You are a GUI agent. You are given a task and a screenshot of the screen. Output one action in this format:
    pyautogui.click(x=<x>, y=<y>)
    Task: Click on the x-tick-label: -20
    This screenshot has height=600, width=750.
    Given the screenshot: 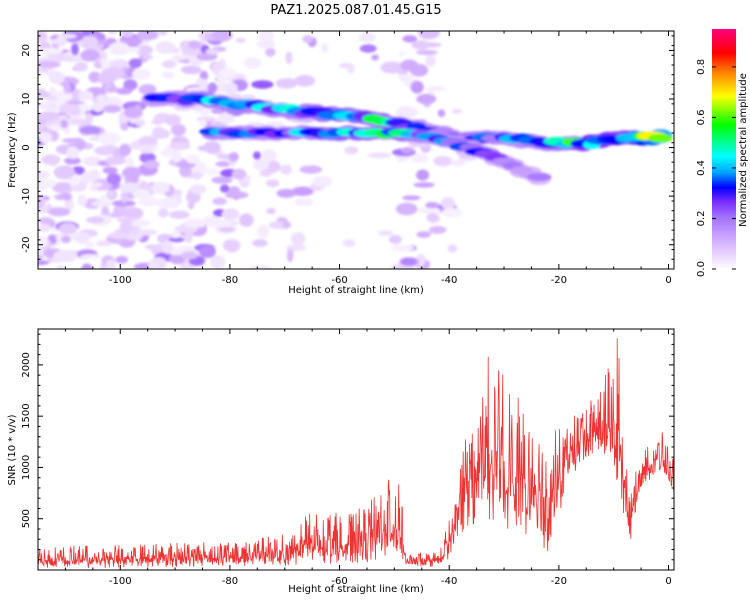 What is the action you would take?
    pyautogui.click(x=559, y=280)
    